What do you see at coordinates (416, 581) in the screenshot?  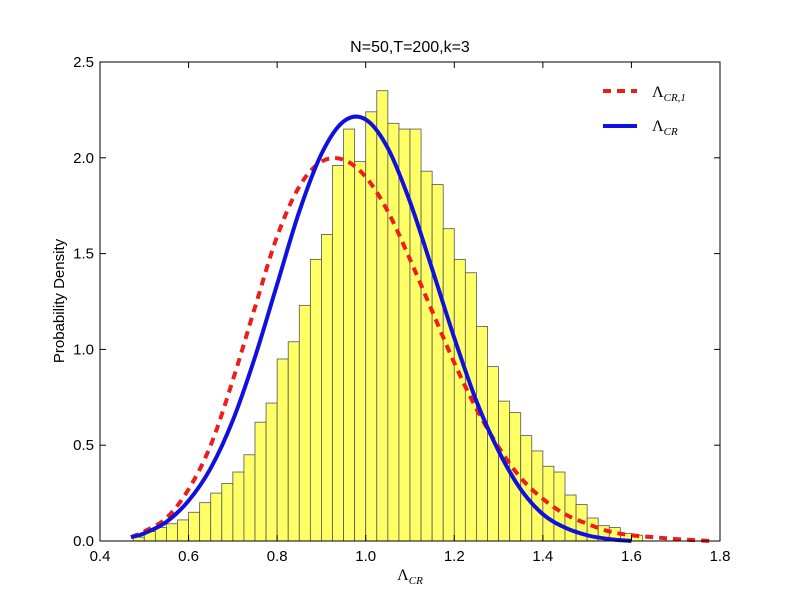 I see `x-axis-label-sub: CR` at bounding box center [416, 581].